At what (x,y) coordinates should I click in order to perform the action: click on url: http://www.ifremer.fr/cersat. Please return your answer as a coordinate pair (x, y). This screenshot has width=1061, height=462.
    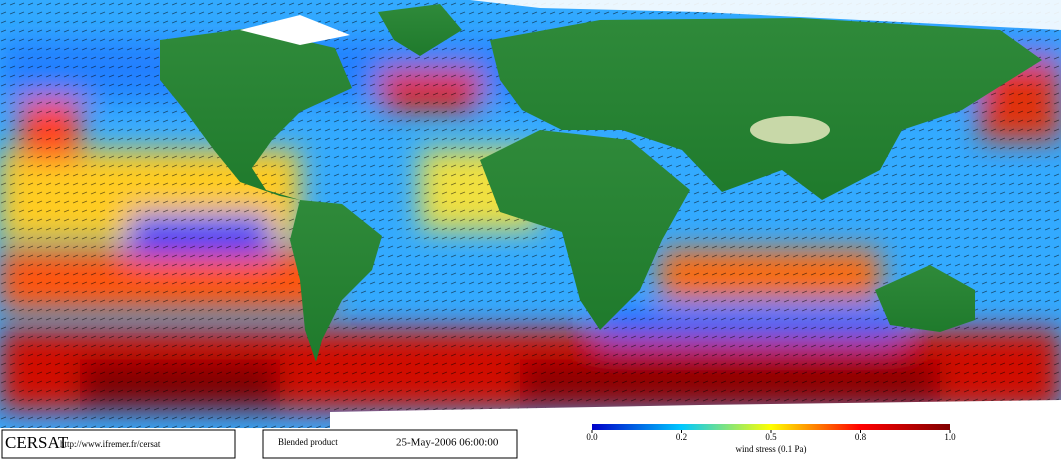
    Looking at the image, I should click on (110, 444).